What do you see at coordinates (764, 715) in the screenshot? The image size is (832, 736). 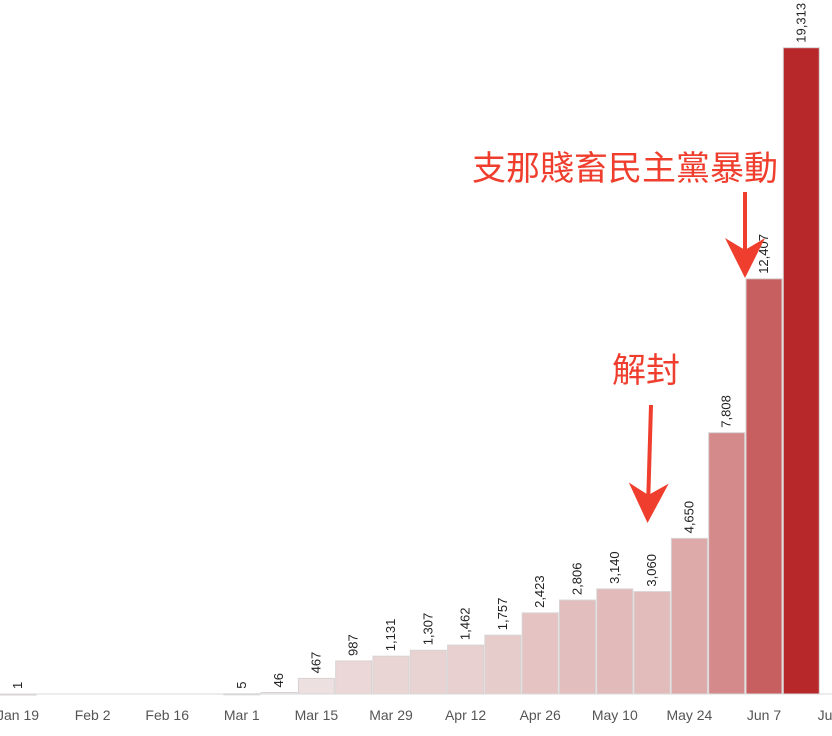 I see `x-tick-label: Jun 7` at bounding box center [764, 715].